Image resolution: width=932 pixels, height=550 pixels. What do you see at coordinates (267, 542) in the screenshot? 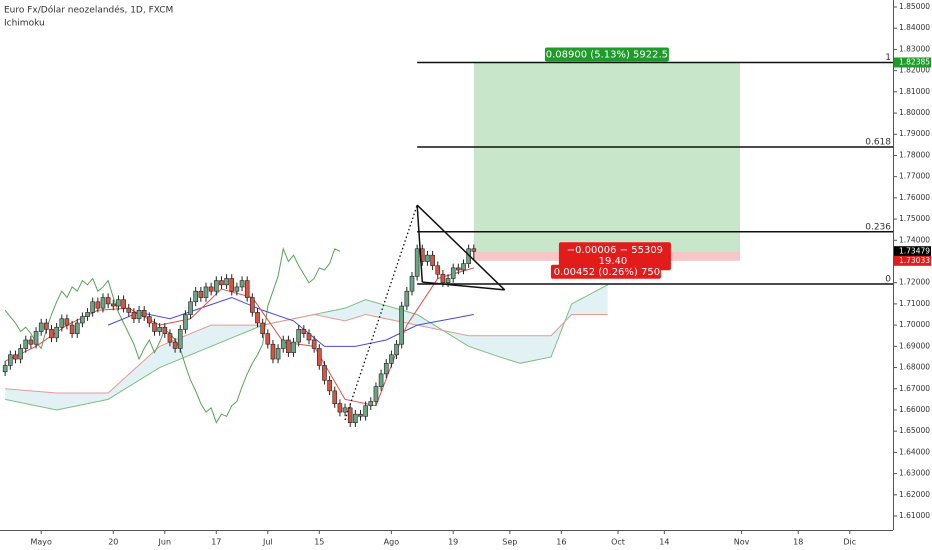
I see `x-tick-label: Jul` at bounding box center [267, 542].